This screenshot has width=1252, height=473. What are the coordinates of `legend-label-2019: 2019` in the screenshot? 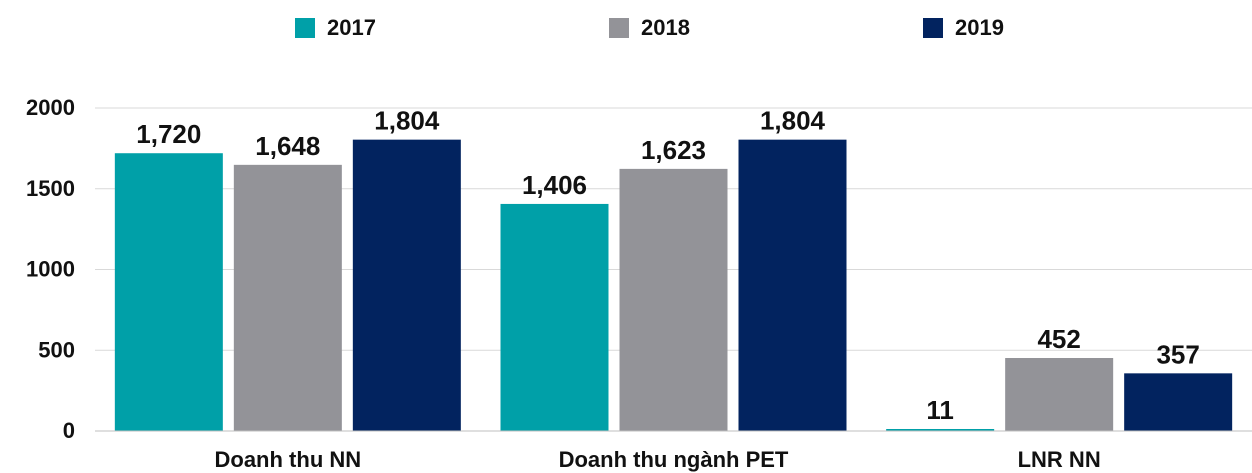 It's located at (979, 27).